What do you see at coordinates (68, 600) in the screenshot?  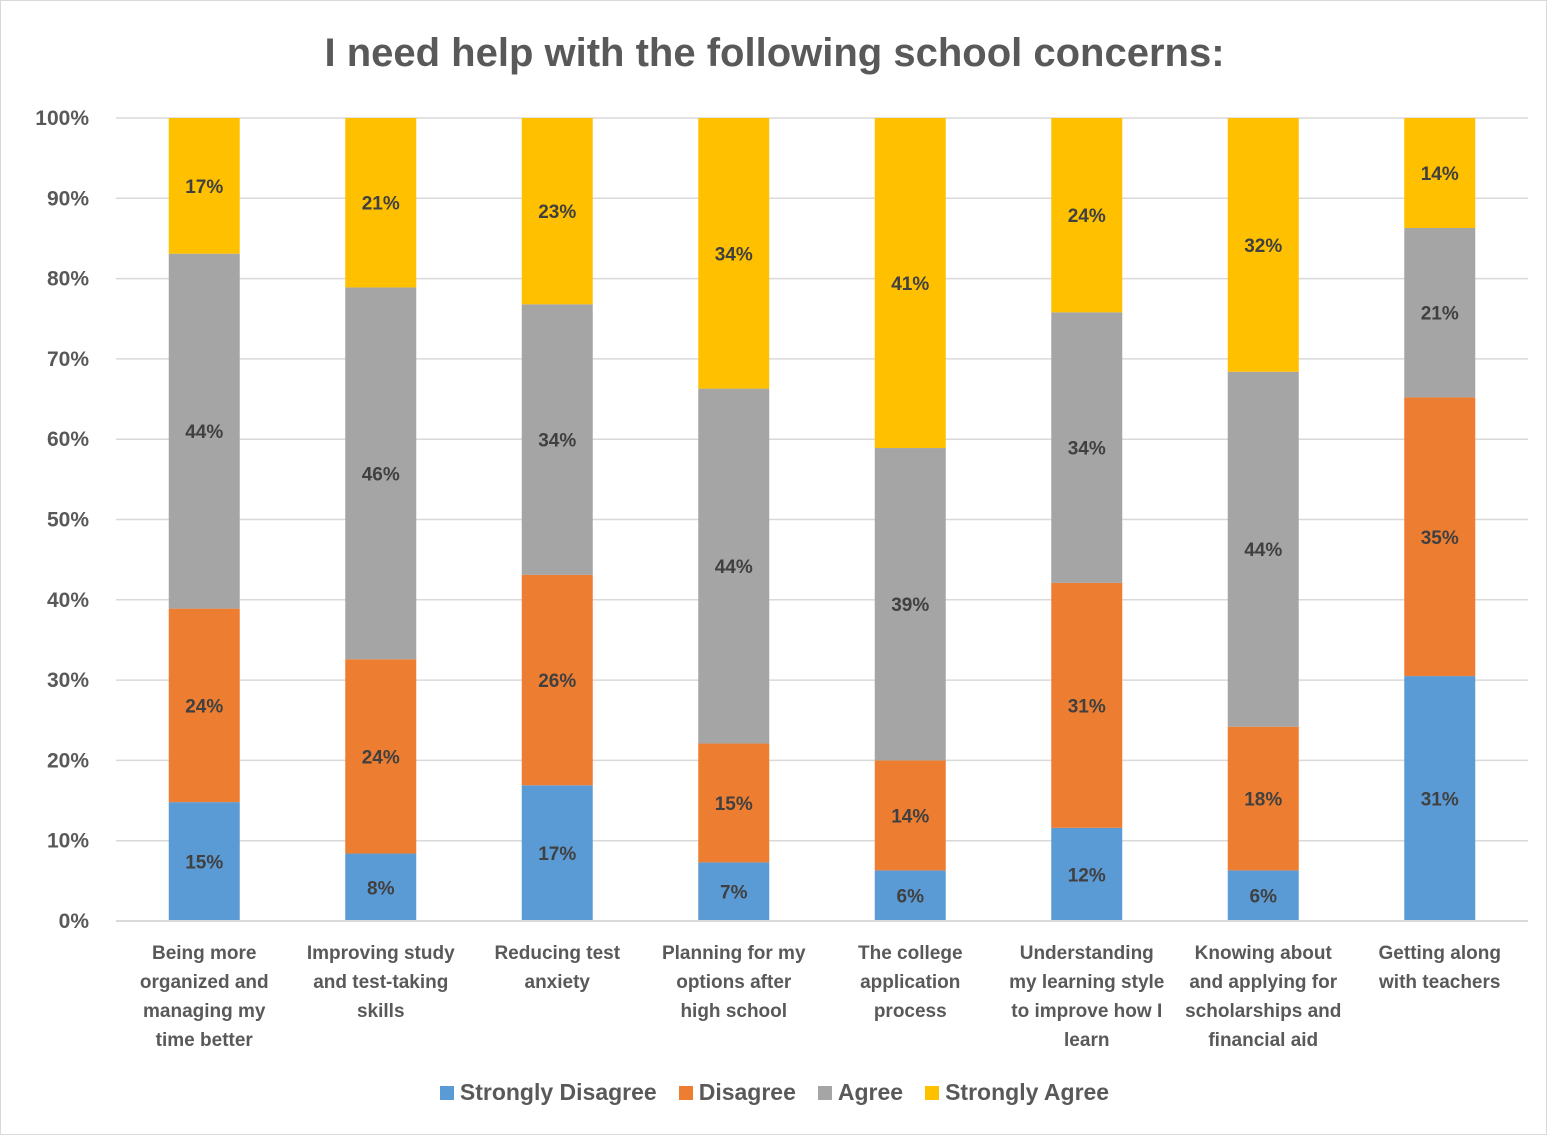 I see `y-tick-label: 40%` at bounding box center [68, 600].